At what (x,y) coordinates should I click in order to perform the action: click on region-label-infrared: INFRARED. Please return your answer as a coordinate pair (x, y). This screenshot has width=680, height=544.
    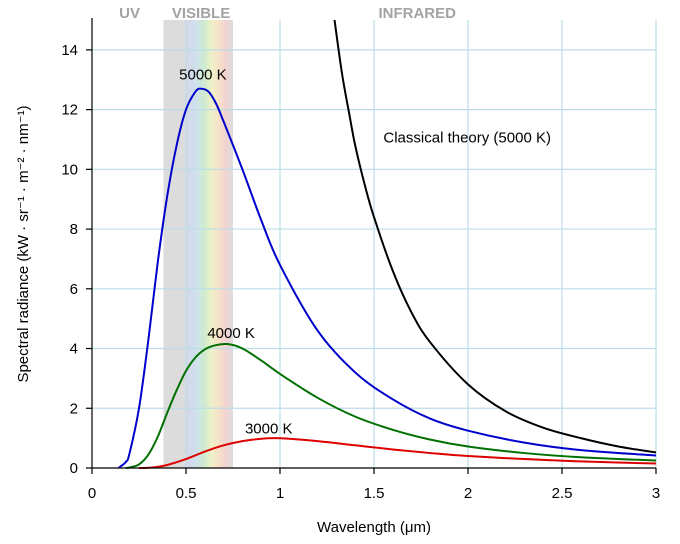
    Looking at the image, I should click on (417, 13).